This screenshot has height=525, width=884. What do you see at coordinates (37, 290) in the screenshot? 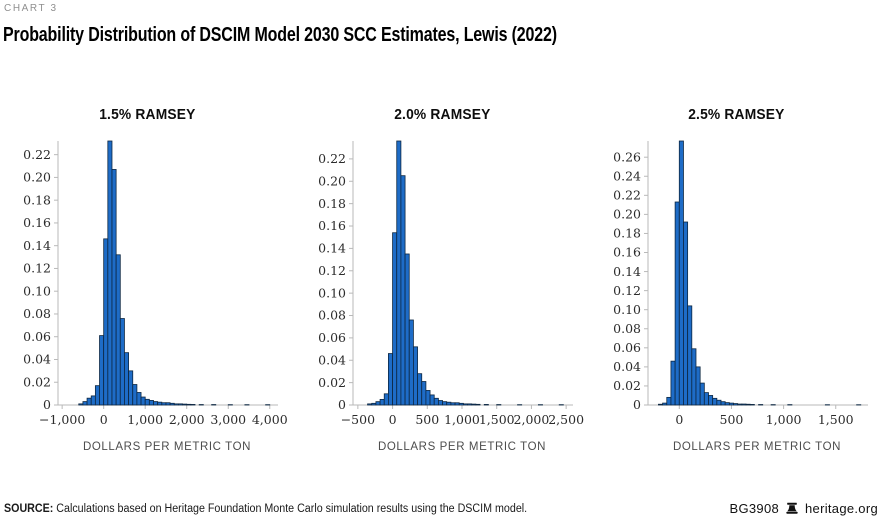
I see `y-tick-label: 0.10` at bounding box center [37, 290].